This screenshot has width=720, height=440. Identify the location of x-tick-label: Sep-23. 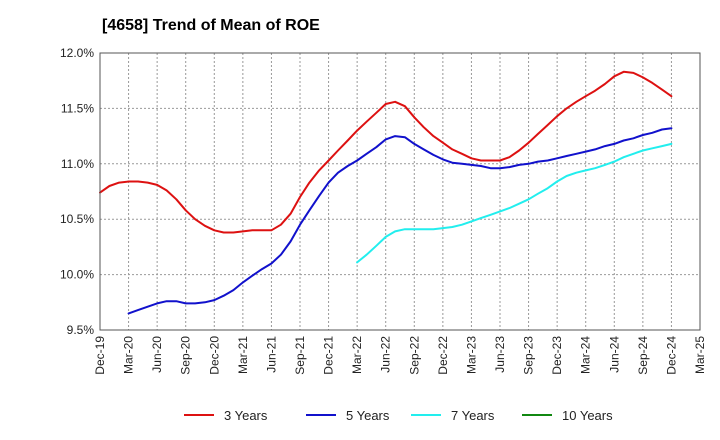
(529, 355).